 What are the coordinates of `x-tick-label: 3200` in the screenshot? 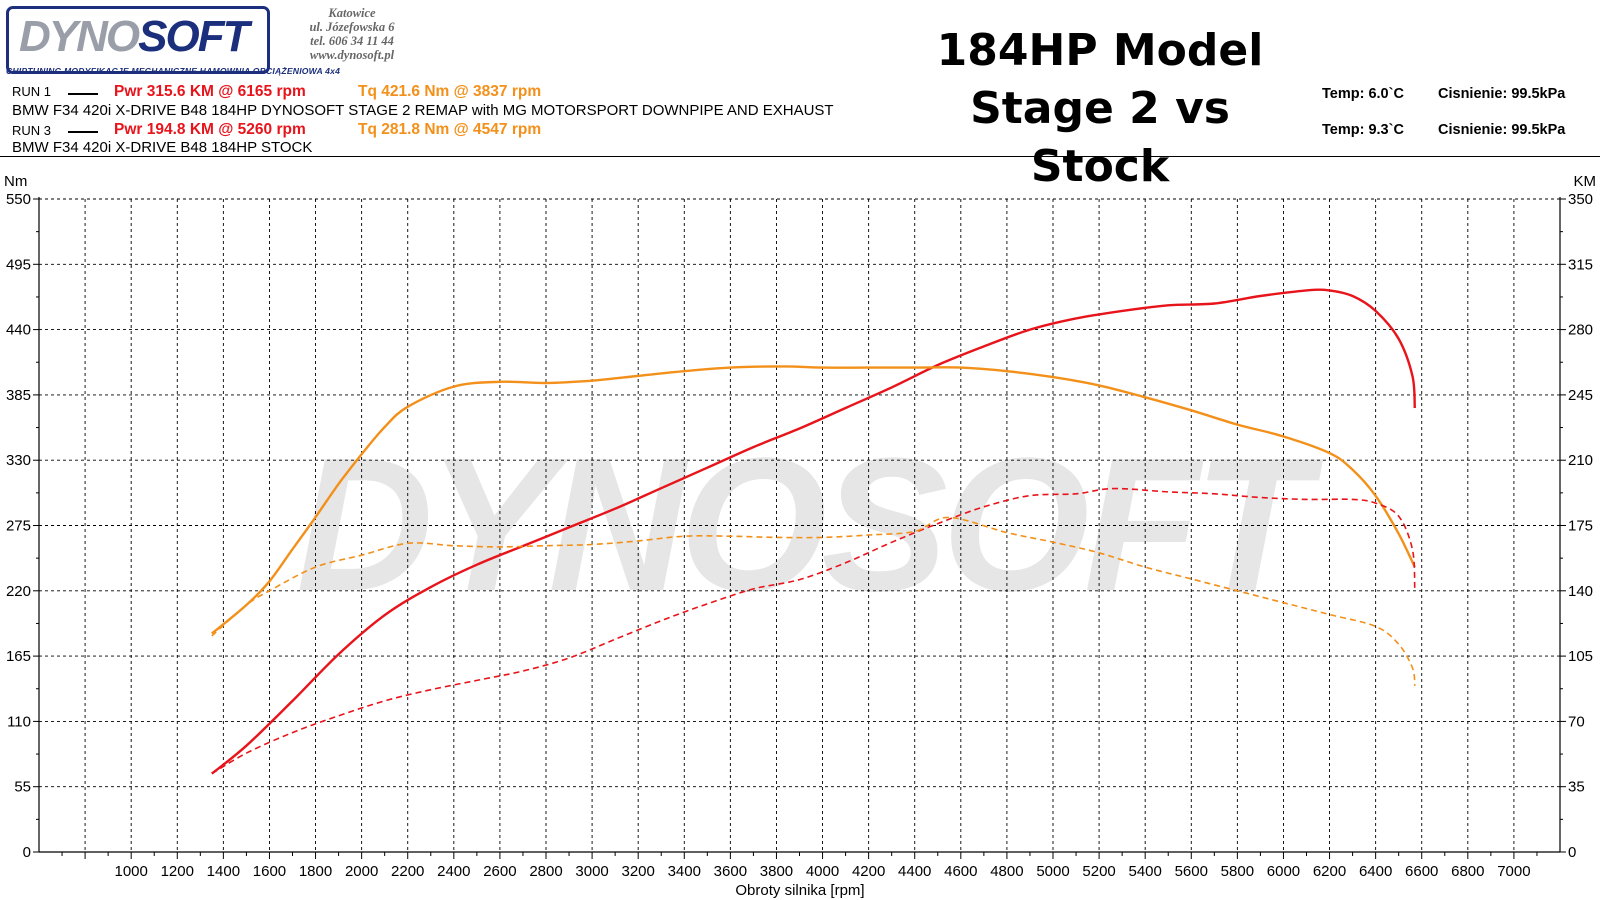 It's located at (637, 871).